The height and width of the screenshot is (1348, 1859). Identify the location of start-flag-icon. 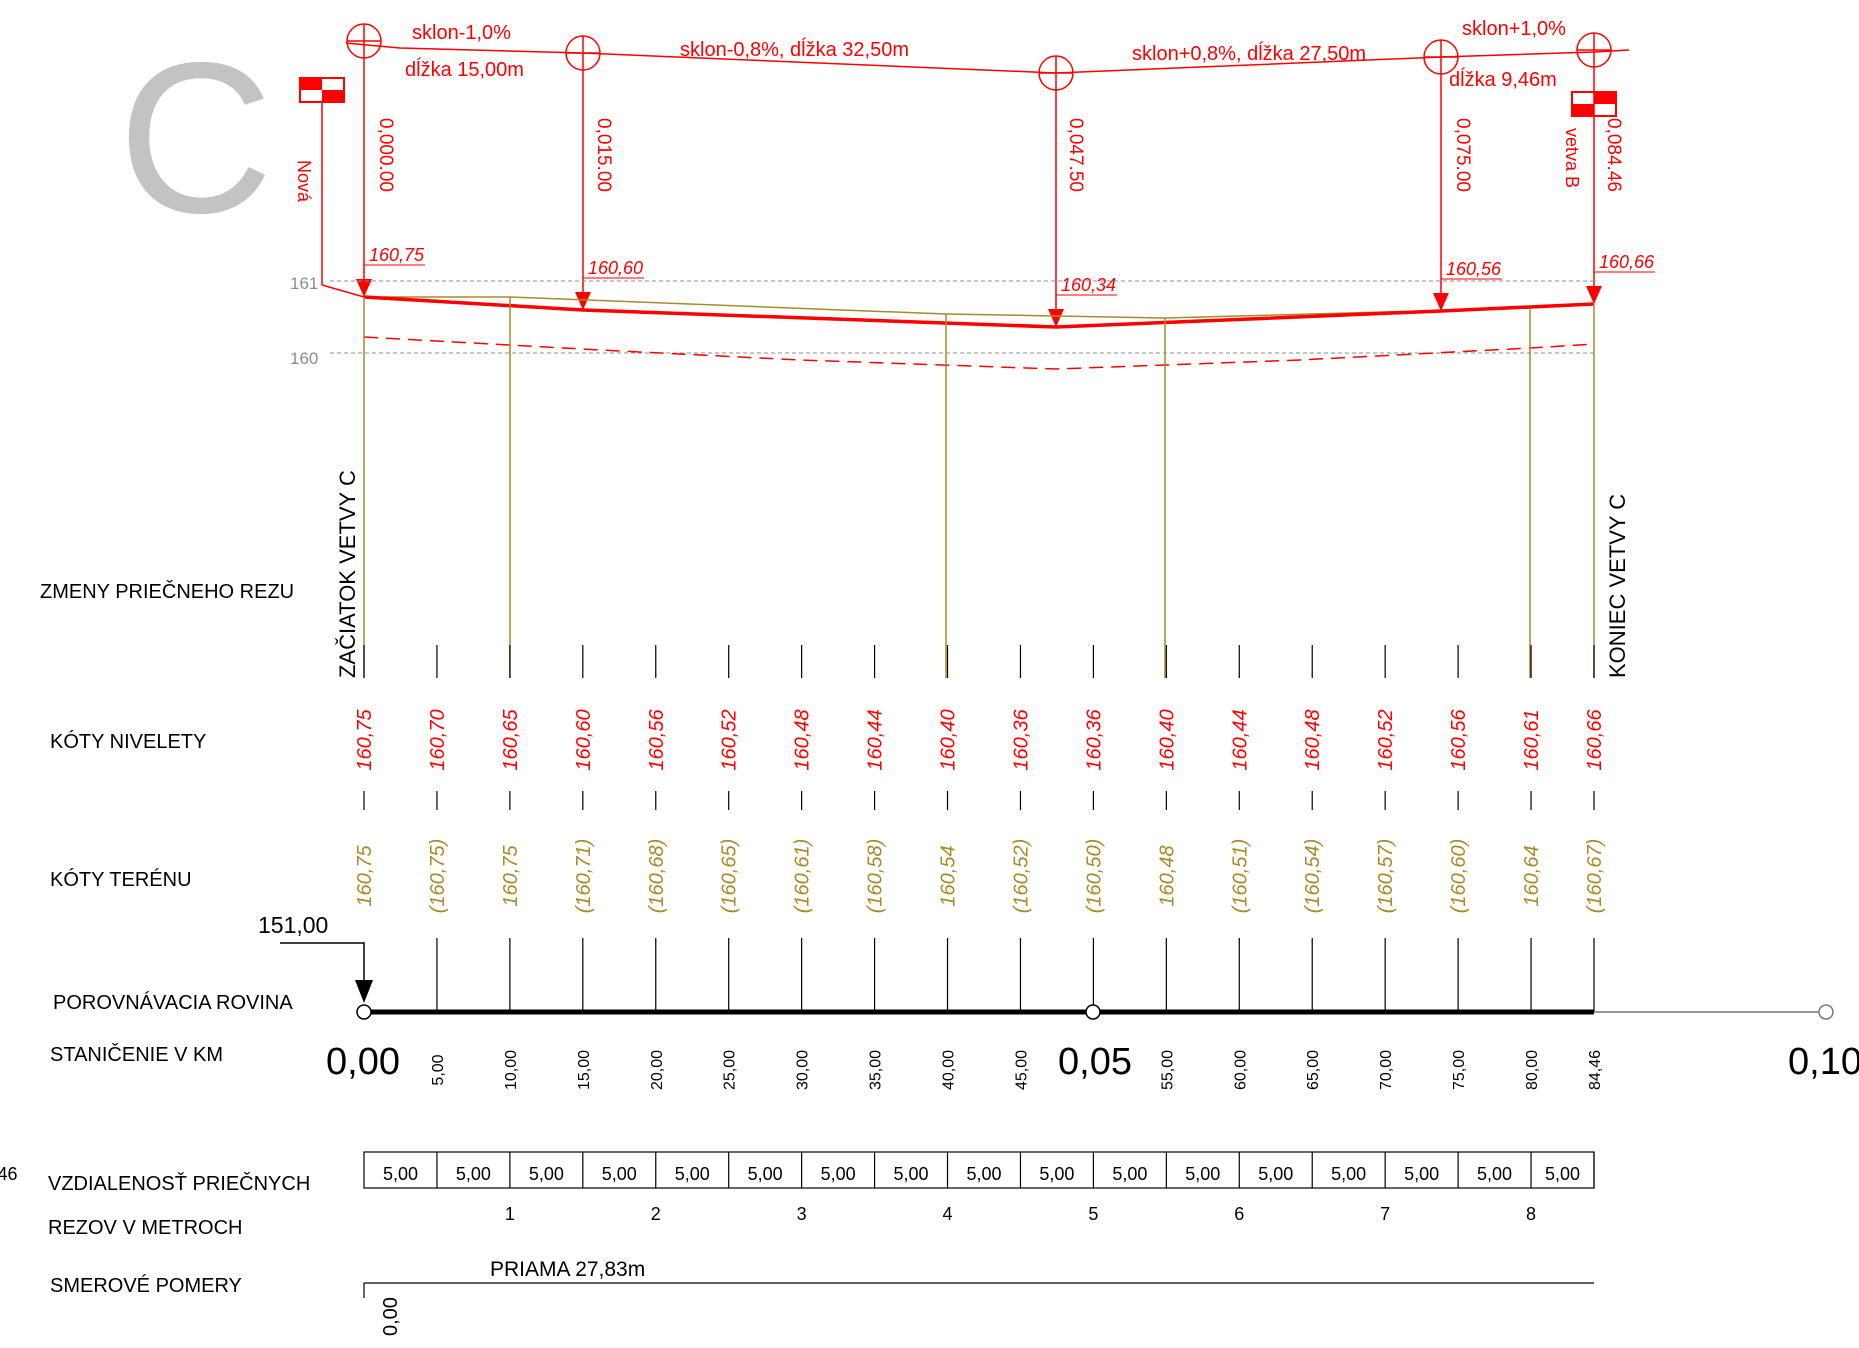
(332, 187).